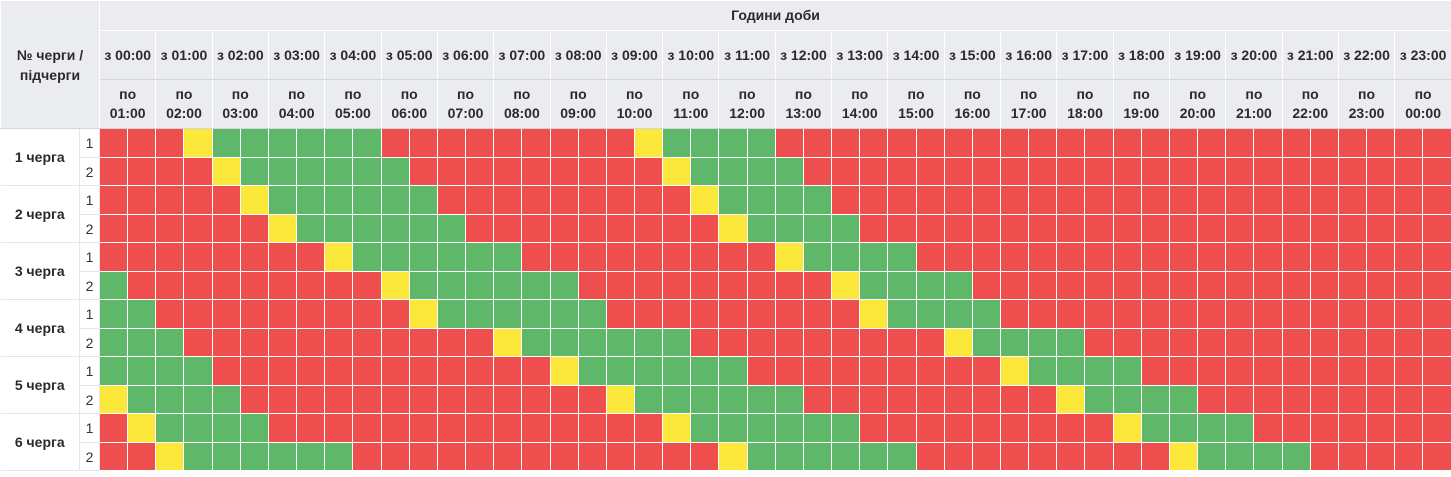 The height and width of the screenshot is (477, 1451). Describe the element at coordinates (691, 55) in the screenshot. I see `hour-from-label: з 10:00` at that location.